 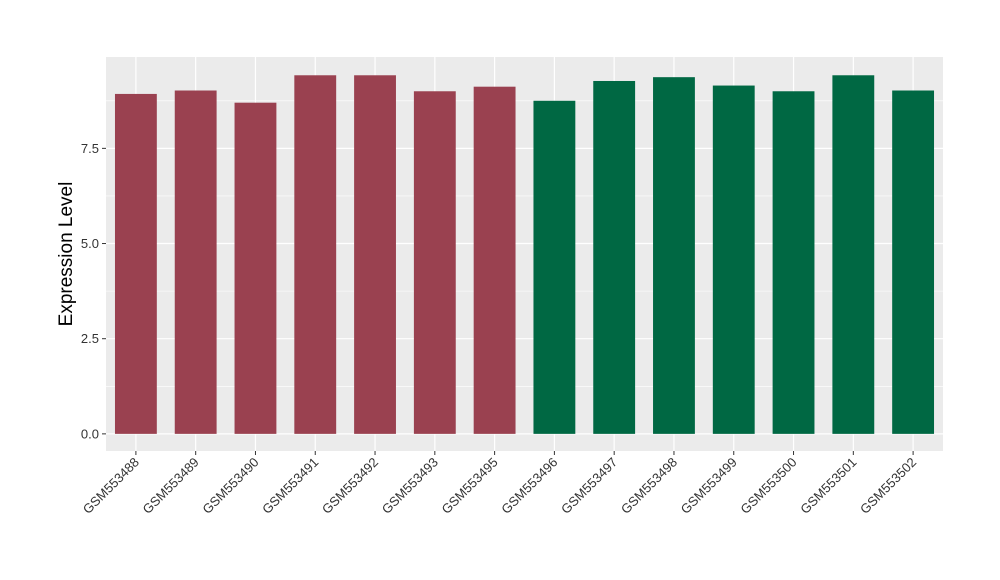 I want to click on y-tick-label: 0.0, so click(x=90, y=433).